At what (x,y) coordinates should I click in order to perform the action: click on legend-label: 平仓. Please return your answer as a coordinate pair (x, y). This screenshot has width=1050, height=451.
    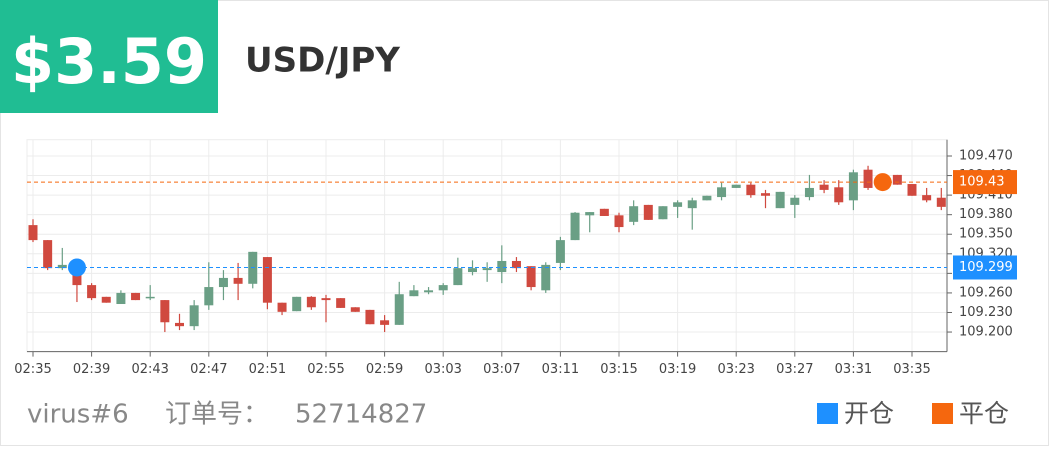
    Looking at the image, I should click on (984, 413).